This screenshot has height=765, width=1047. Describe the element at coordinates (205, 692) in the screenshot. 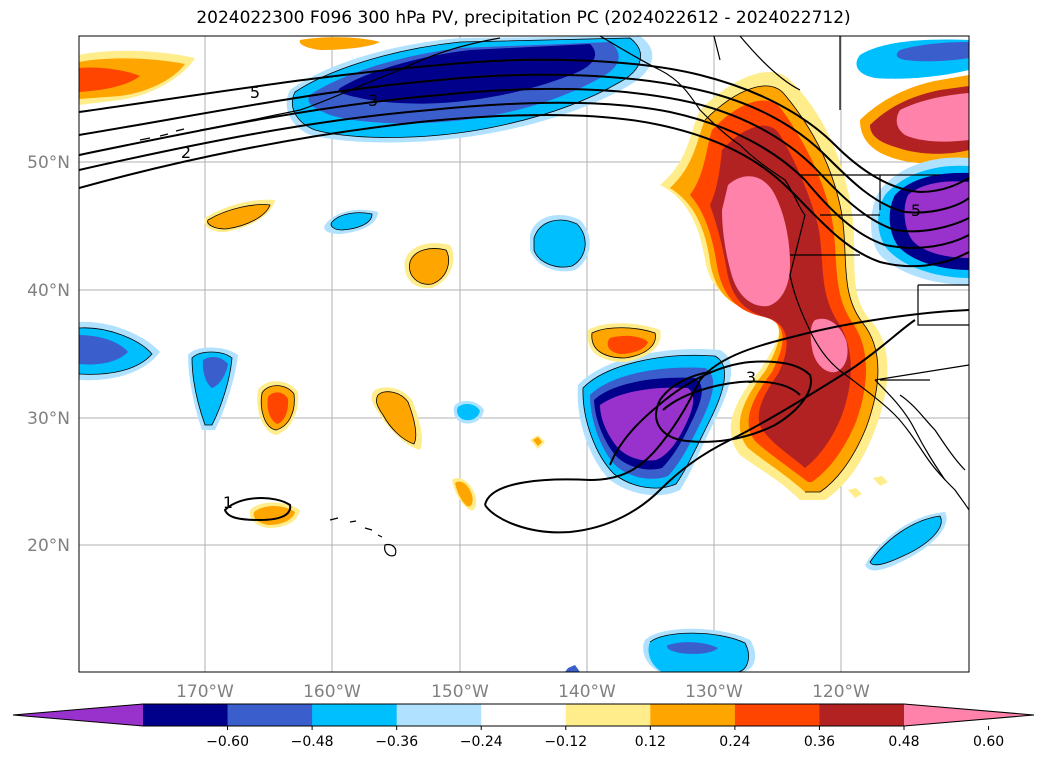

I see `lon-label-170w: 170°W` at that location.